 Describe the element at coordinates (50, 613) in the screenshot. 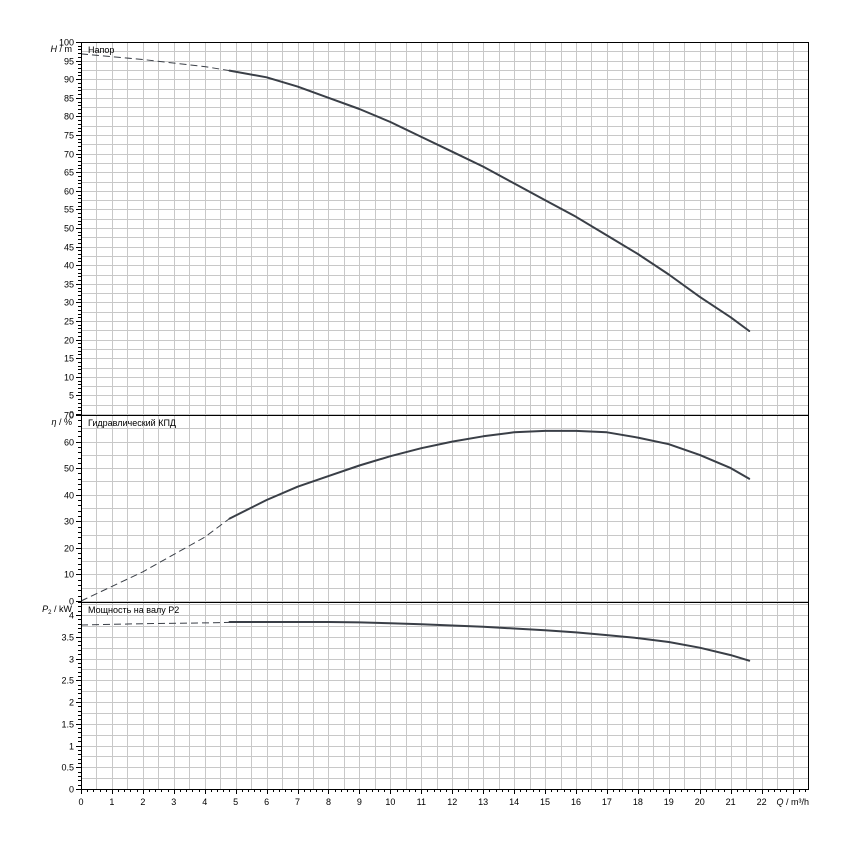

I see `y-axis-subscript: 2` at that location.